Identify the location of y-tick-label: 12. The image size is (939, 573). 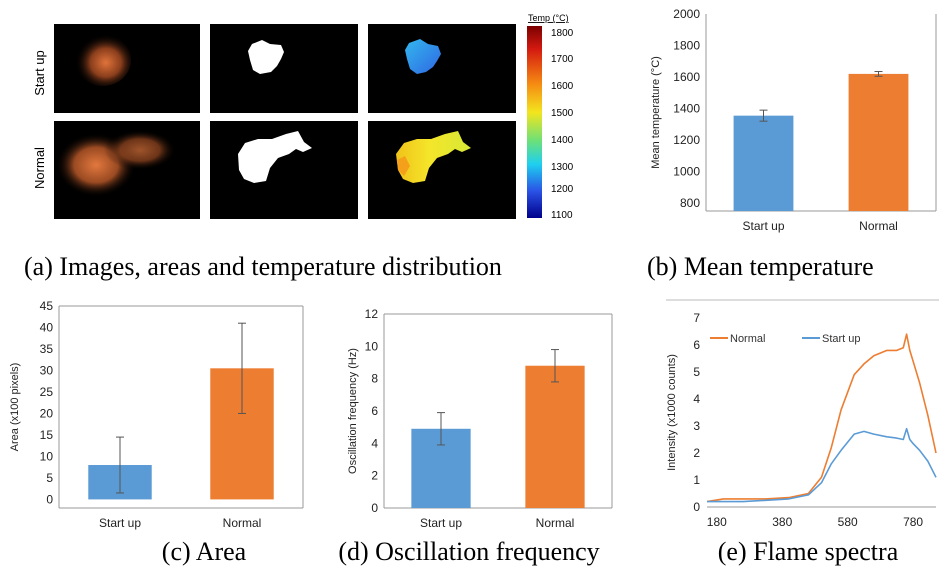
(372, 314).